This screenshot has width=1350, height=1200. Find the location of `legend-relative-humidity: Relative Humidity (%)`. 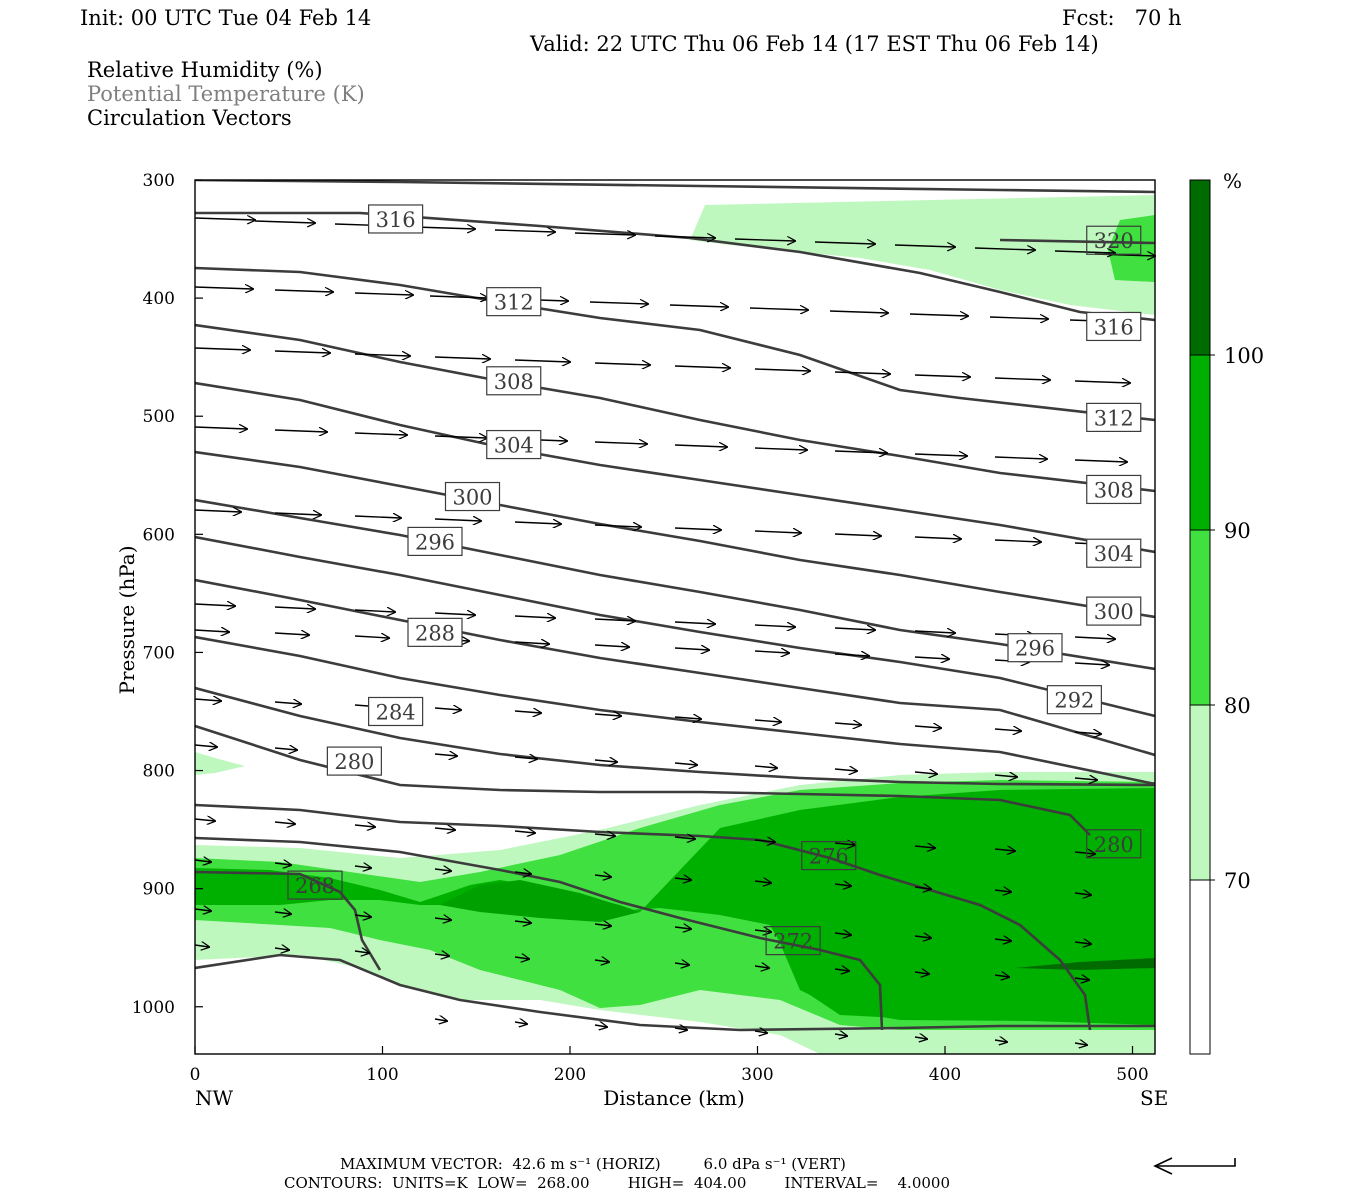

legend-relative-humidity: Relative Humidity (%) is located at coordinates (205, 70).